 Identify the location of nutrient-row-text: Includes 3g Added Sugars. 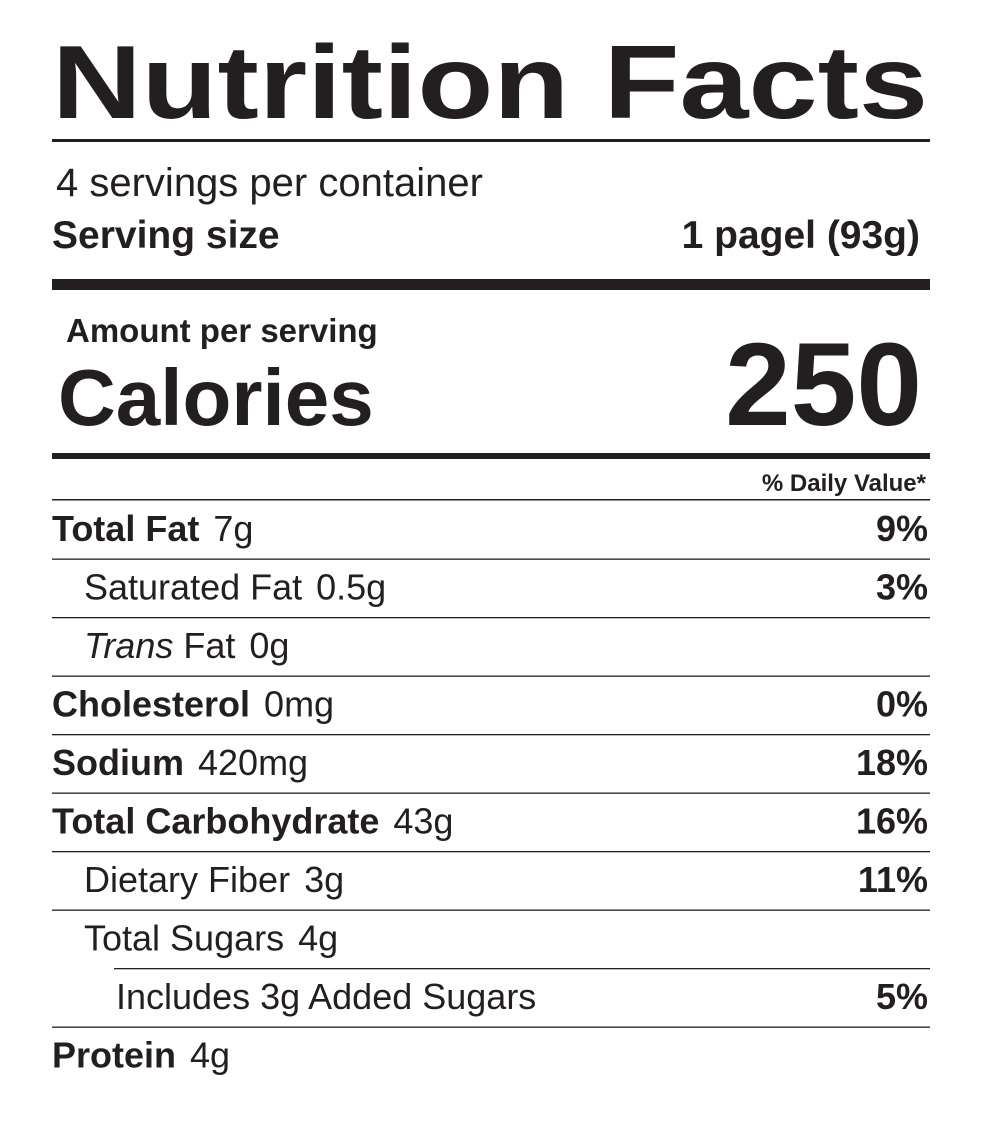
(326, 996).